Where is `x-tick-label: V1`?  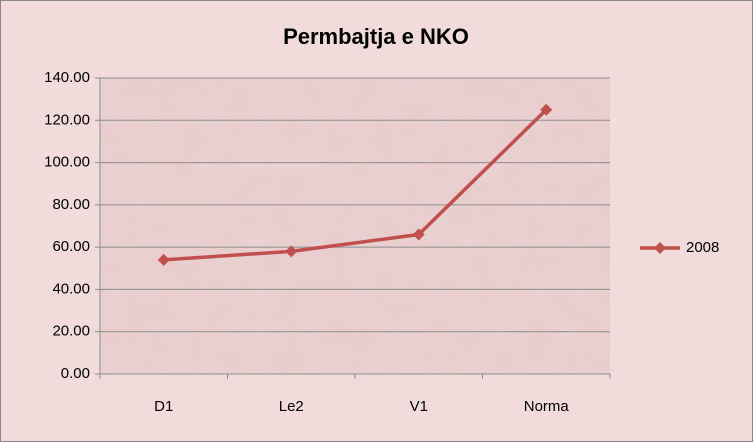
x-tick-label: V1 is located at coordinates (419, 406).